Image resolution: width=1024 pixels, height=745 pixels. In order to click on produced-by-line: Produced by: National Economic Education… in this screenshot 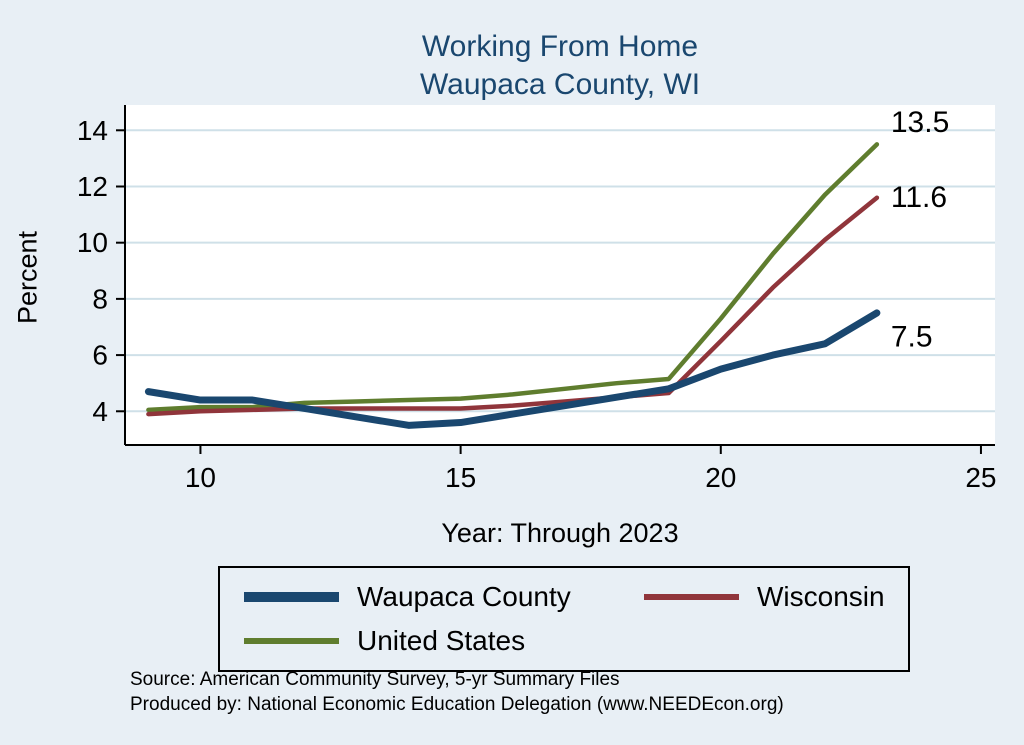, I will do `click(457, 704)`.